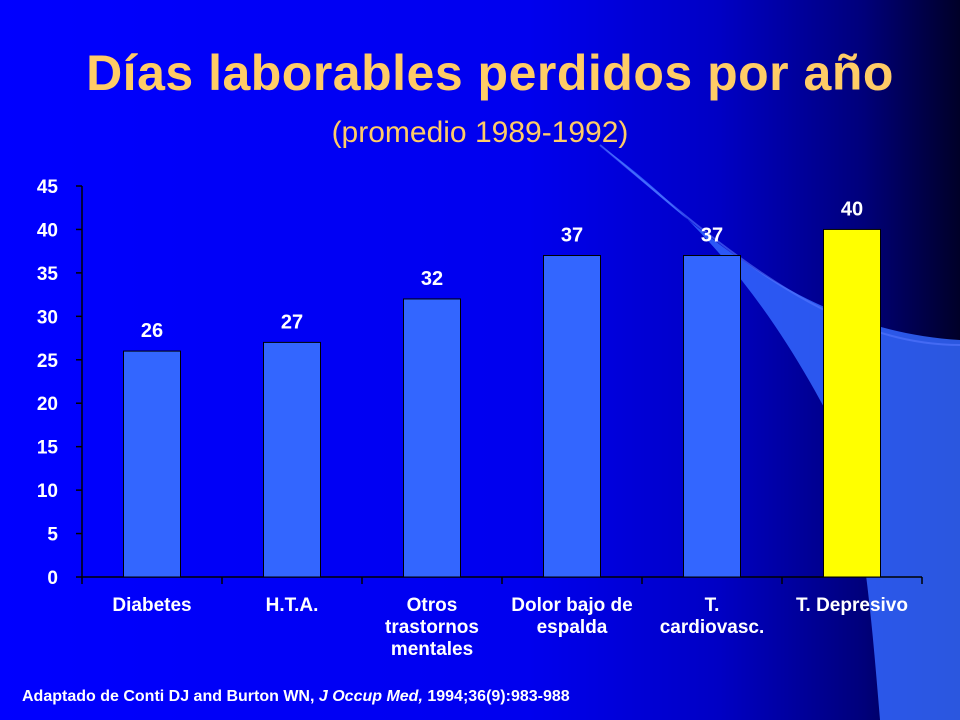 The height and width of the screenshot is (720, 960). What do you see at coordinates (152, 331) in the screenshot?
I see `bar-value-label: 26` at bounding box center [152, 331].